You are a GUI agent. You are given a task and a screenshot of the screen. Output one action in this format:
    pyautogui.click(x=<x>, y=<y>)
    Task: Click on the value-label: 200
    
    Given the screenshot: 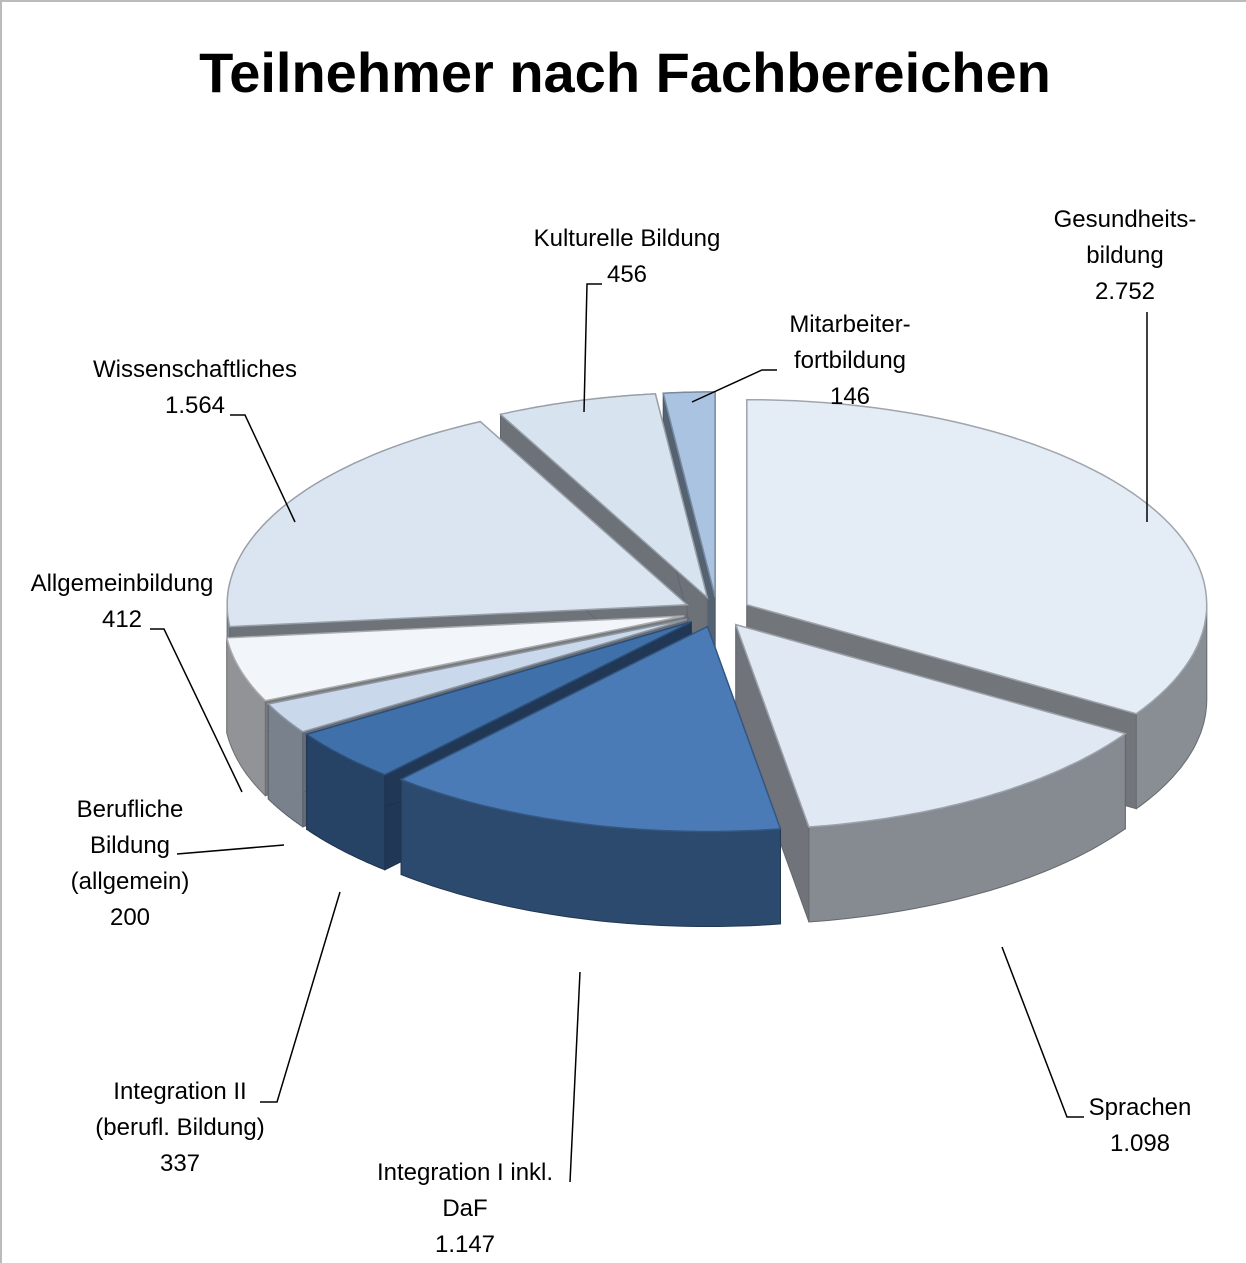 What is the action you would take?
    pyautogui.click(x=130, y=917)
    